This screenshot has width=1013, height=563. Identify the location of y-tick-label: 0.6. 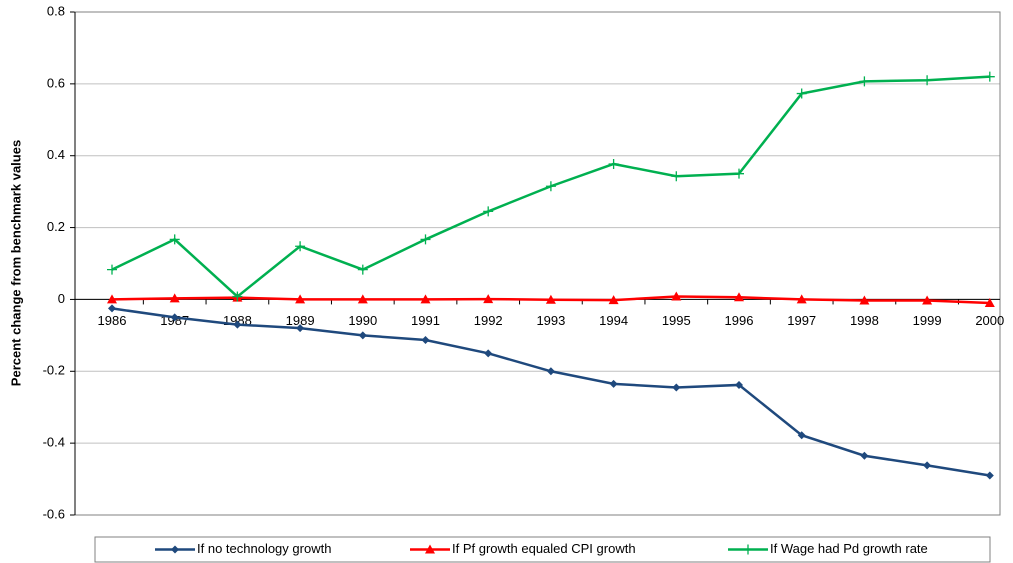
(56, 82).